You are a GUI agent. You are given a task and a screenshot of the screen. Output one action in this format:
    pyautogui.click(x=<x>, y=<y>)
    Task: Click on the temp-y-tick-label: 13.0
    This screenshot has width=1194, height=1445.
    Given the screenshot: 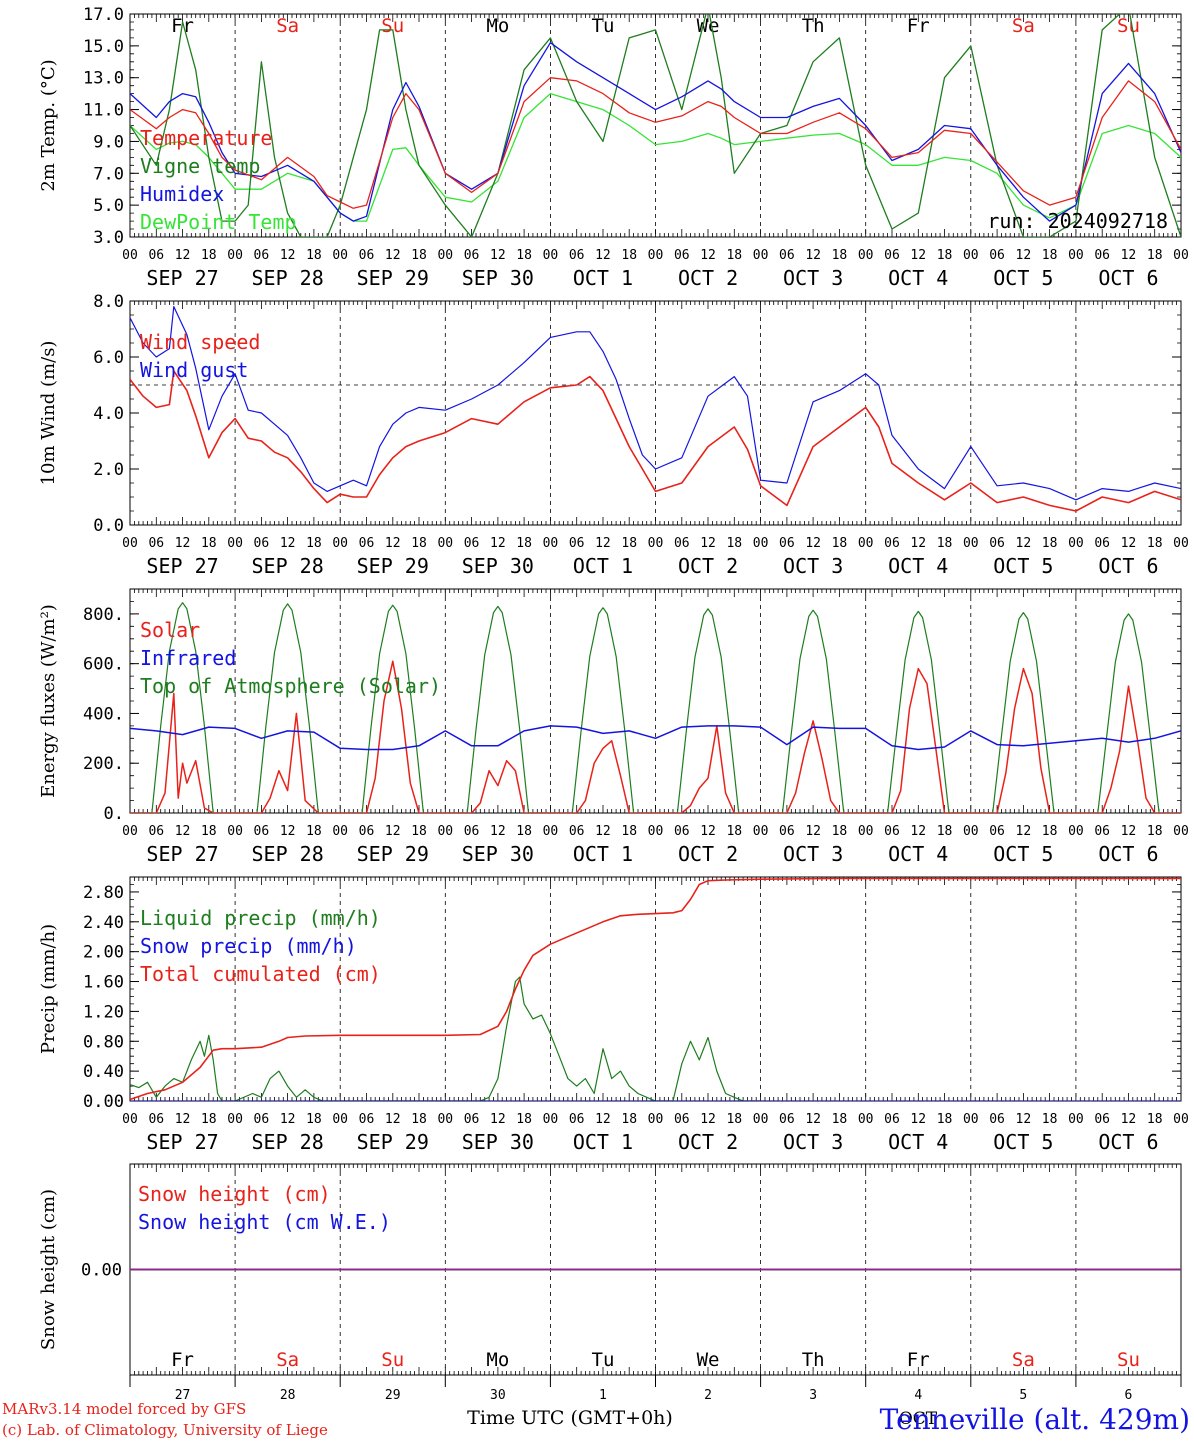 What is the action you would take?
    pyautogui.click(x=103, y=79)
    